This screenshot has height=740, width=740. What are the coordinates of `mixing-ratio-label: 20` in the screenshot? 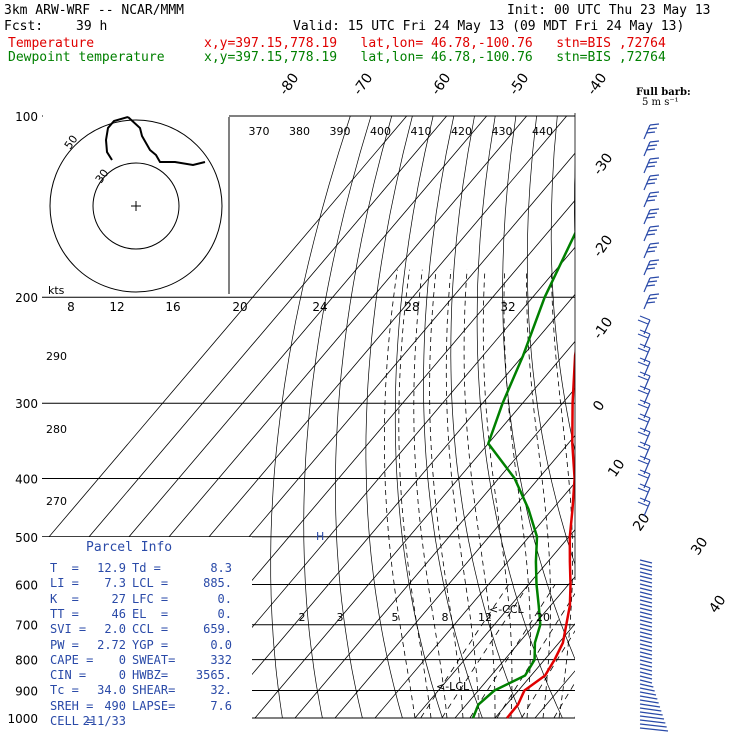 It's located at (543, 617).